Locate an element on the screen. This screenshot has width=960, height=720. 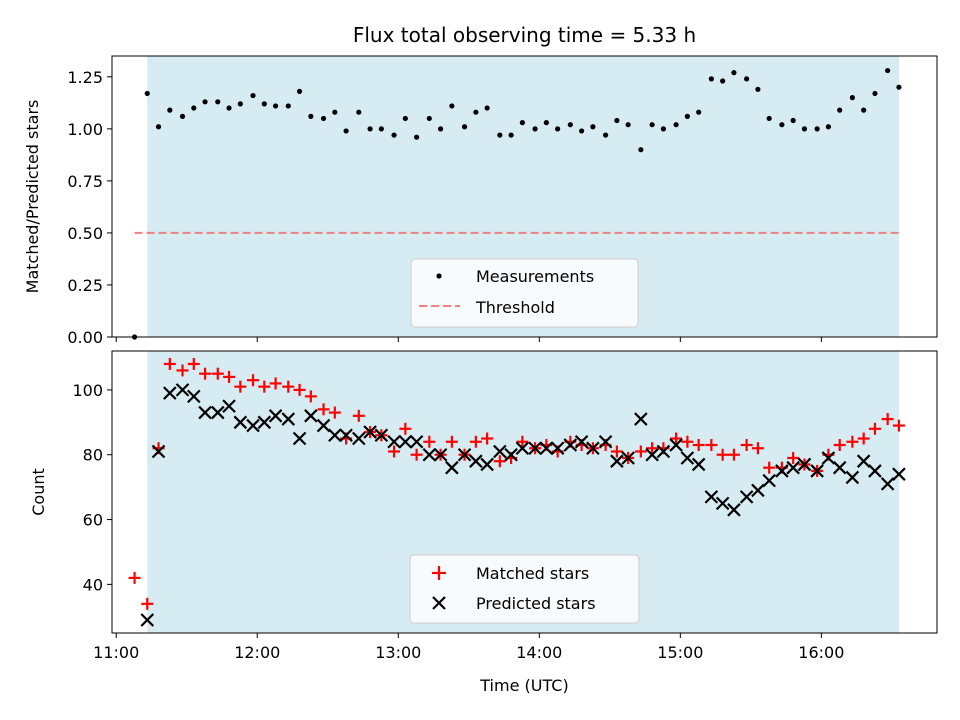
x-tick-label: 13:00 is located at coordinates (398, 652).